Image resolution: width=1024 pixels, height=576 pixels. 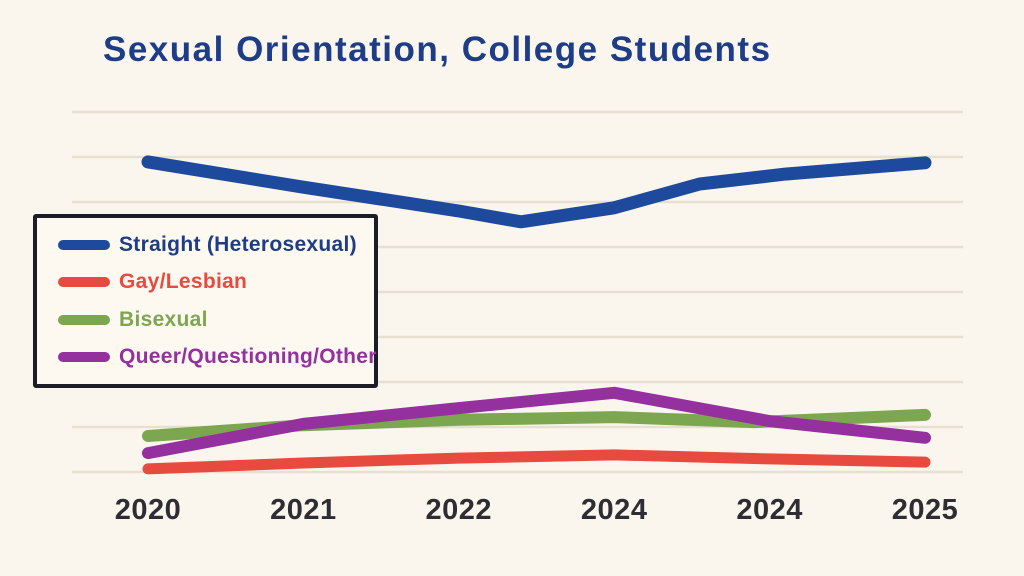 I want to click on x-tick-label: 2025, so click(x=925, y=510).